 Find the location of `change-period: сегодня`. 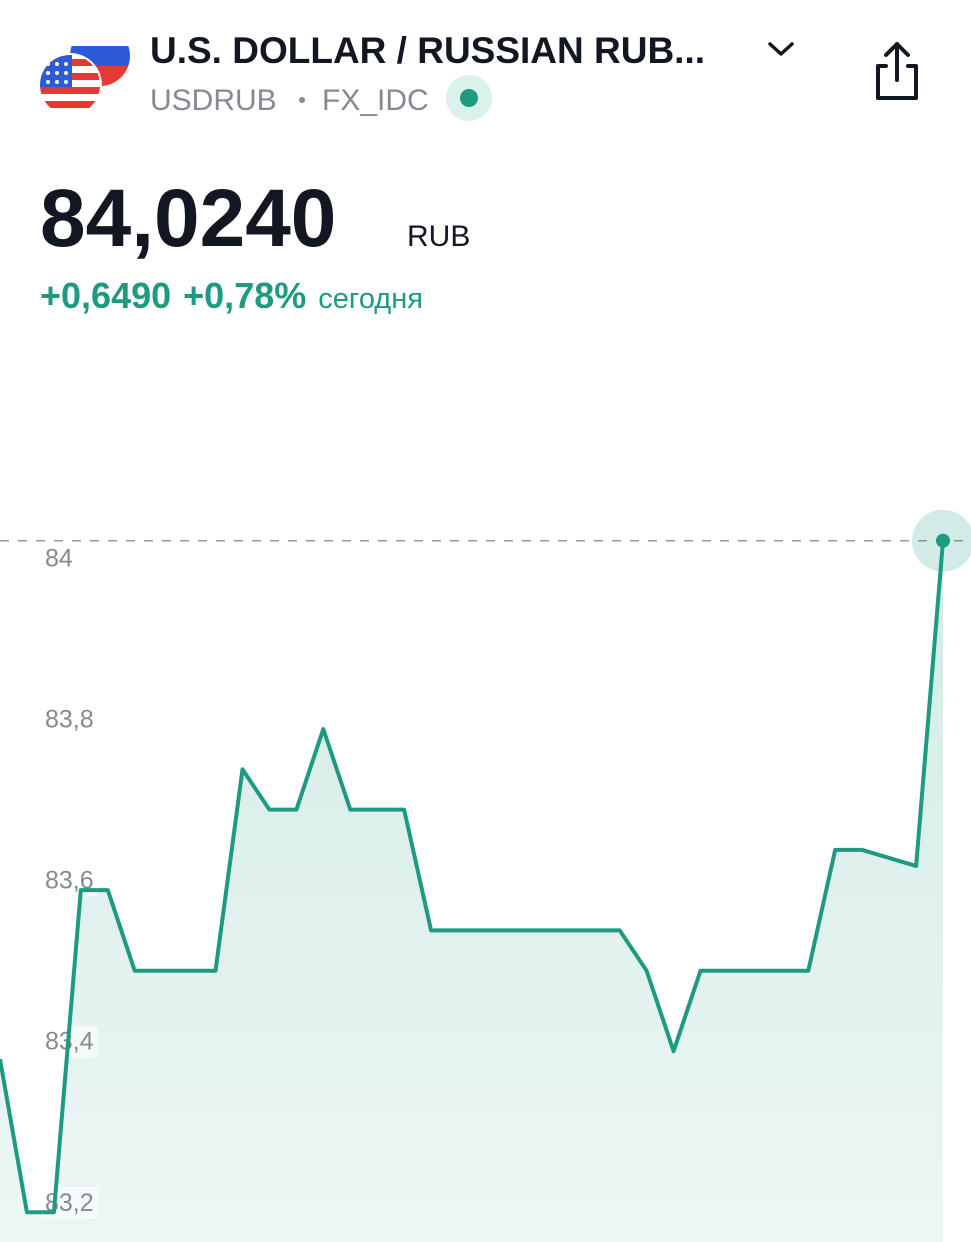

change-period: сегодня is located at coordinates (370, 299).